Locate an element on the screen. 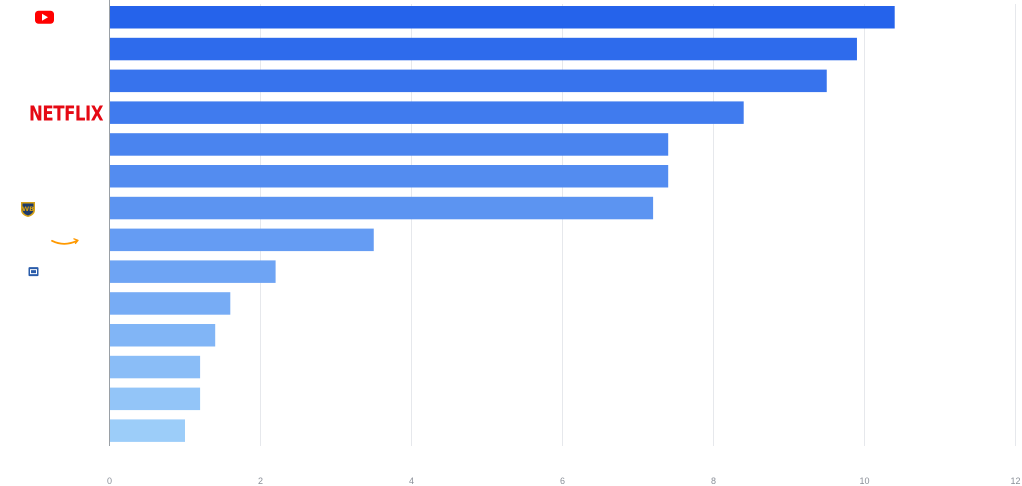 This screenshot has height=486, width=1022. x-axis-tick-labels: 0 2 4 6 8 10 12 is located at coordinates (564, 481).